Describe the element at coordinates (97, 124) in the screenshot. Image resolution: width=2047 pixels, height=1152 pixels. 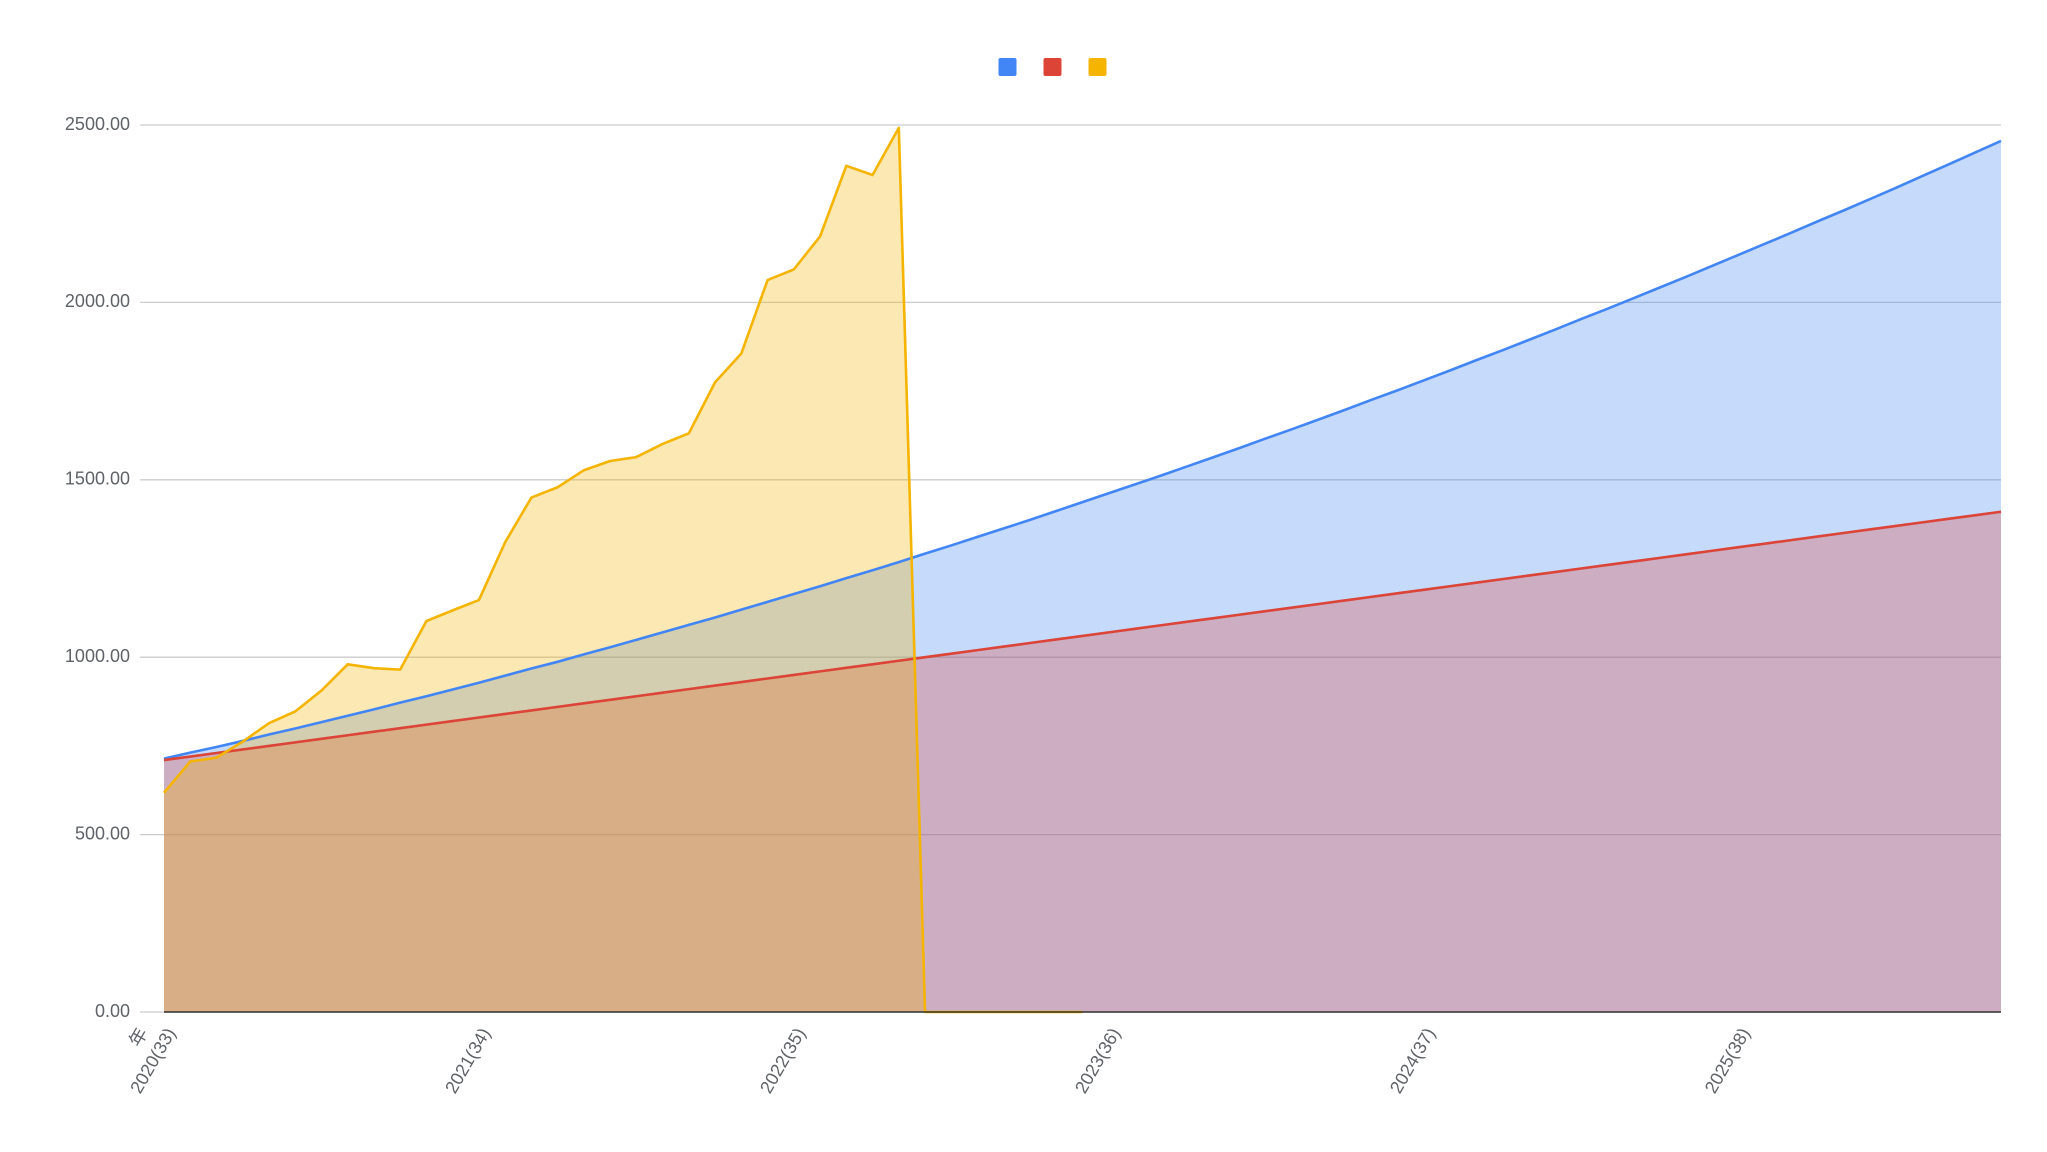
I see `y-tick-label: 2500.00` at that location.